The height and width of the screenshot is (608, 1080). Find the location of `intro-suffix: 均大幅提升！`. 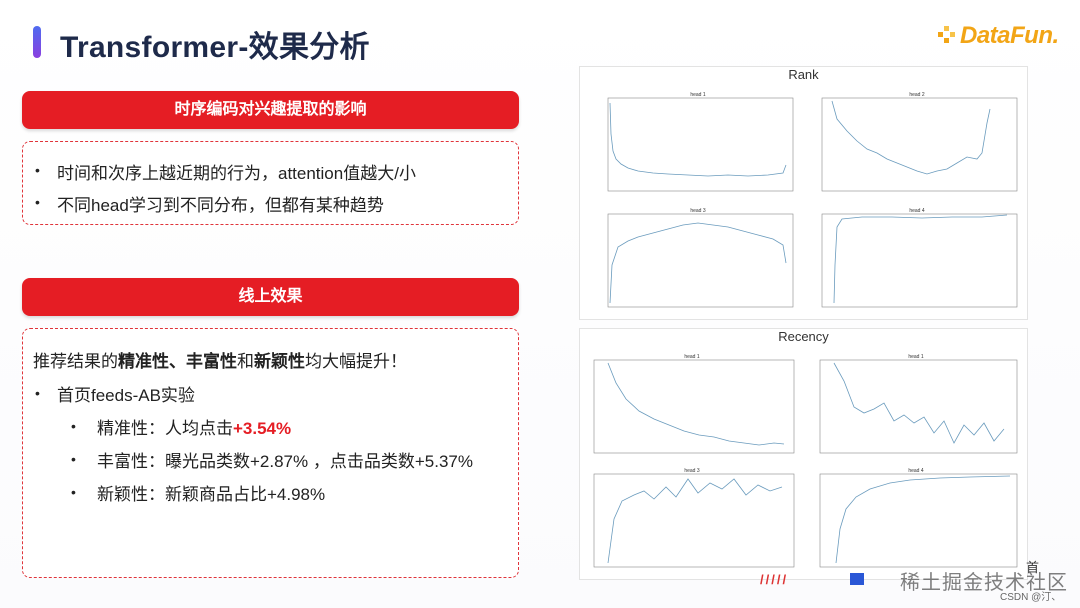

intro-suffix: 均大幅提升！ is located at coordinates (356, 361).